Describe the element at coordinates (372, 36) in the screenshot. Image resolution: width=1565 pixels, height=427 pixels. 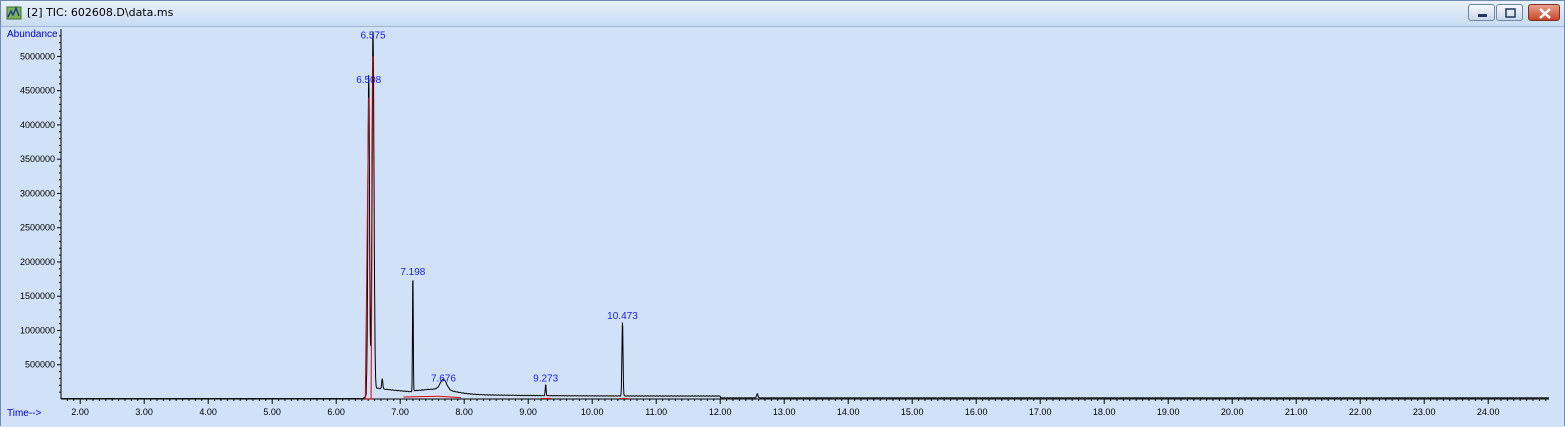
I see `peak-label: 6.575` at that location.